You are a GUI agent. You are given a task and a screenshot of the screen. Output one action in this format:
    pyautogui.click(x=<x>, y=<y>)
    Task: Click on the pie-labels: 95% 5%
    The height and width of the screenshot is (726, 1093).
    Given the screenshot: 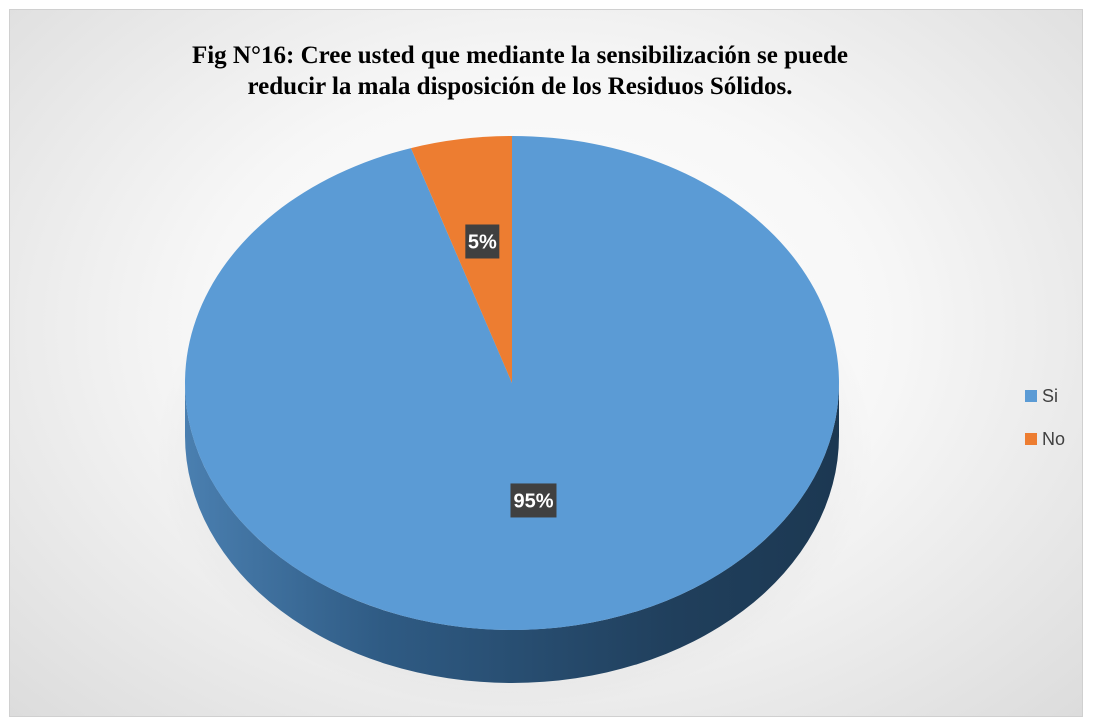 What is the action you would take?
    pyautogui.click(x=511, y=371)
    